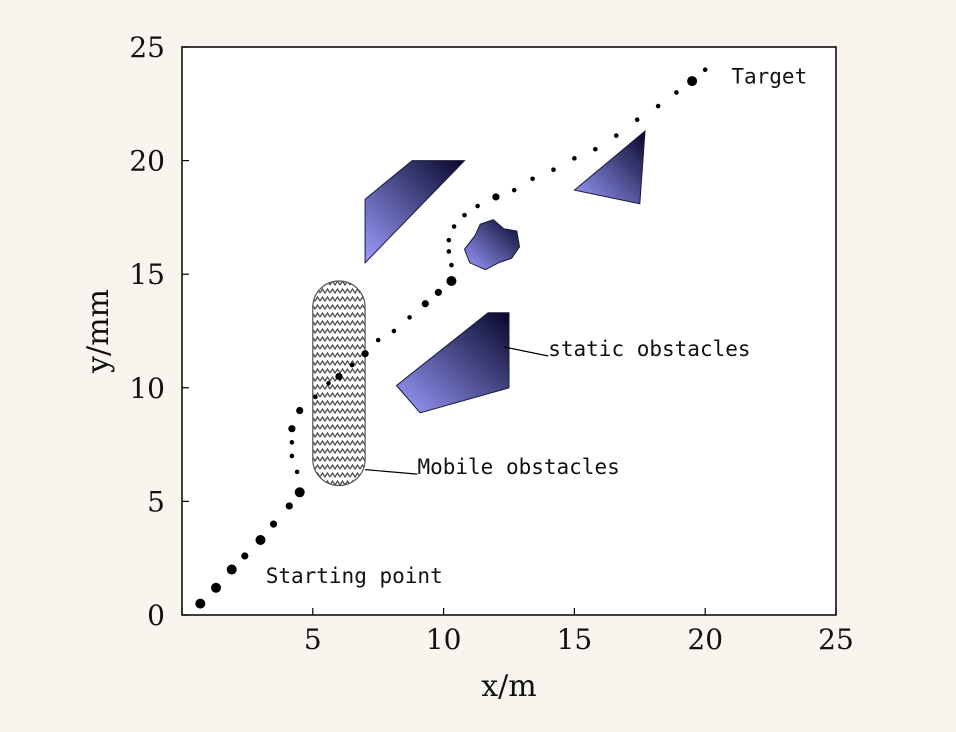 The width and height of the screenshot is (956, 732). I want to click on annotation-mobile: Mobile obstacles, so click(518, 467).